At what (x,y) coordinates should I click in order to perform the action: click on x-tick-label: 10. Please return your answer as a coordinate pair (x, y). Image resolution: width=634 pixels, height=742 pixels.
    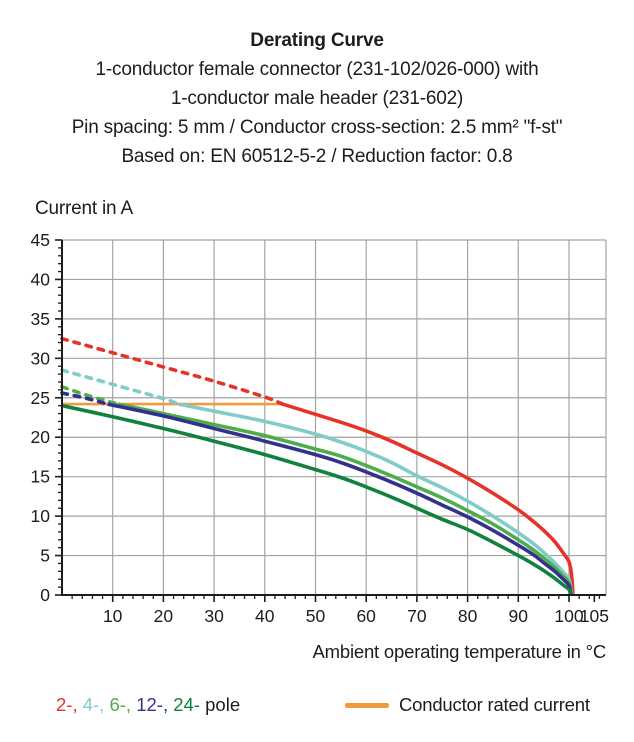
    Looking at the image, I should click on (113, 616).